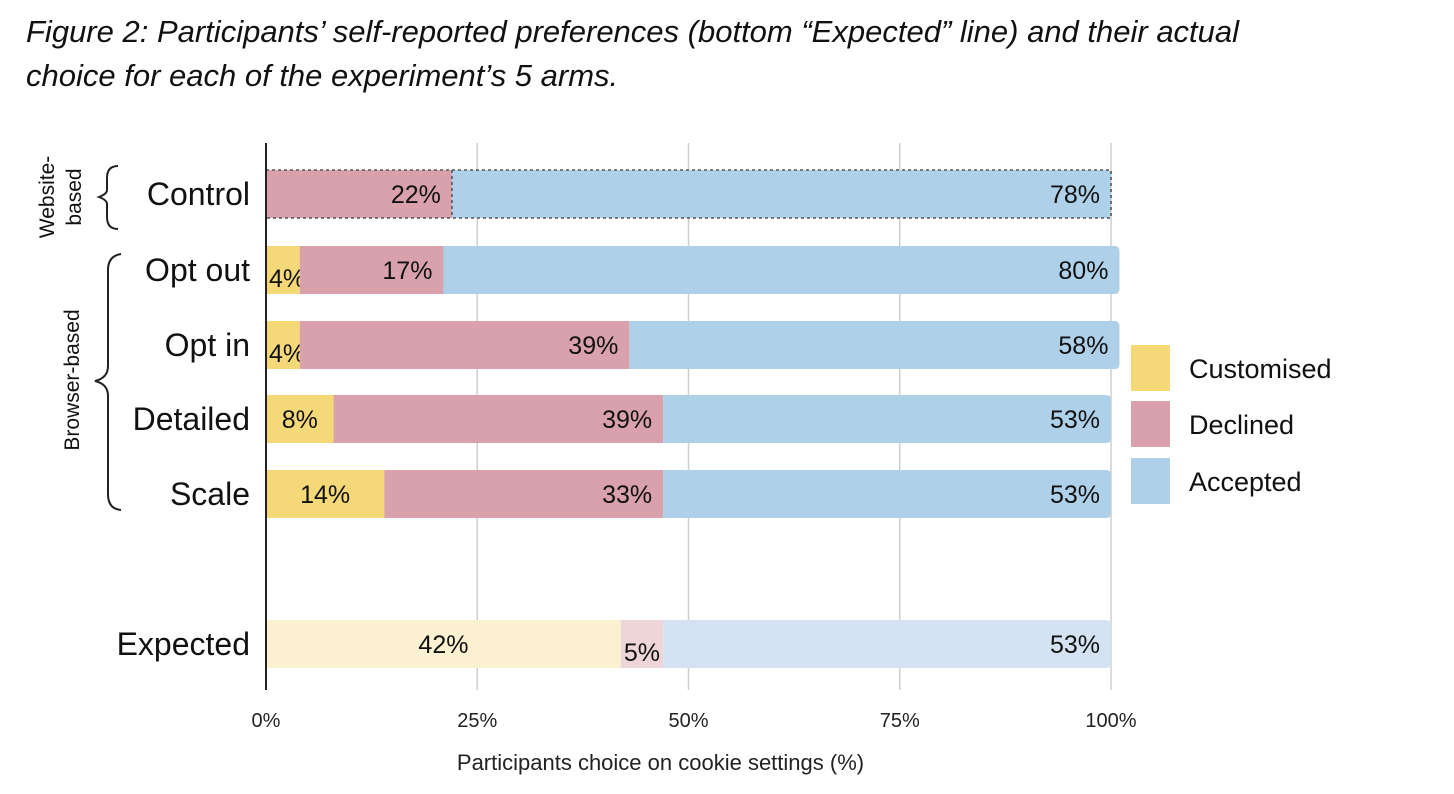 The image size is (1454, 794). Describe the element at coordinates (887, 644) in the screenshot. I see `bar-expected-accepted` at that location.